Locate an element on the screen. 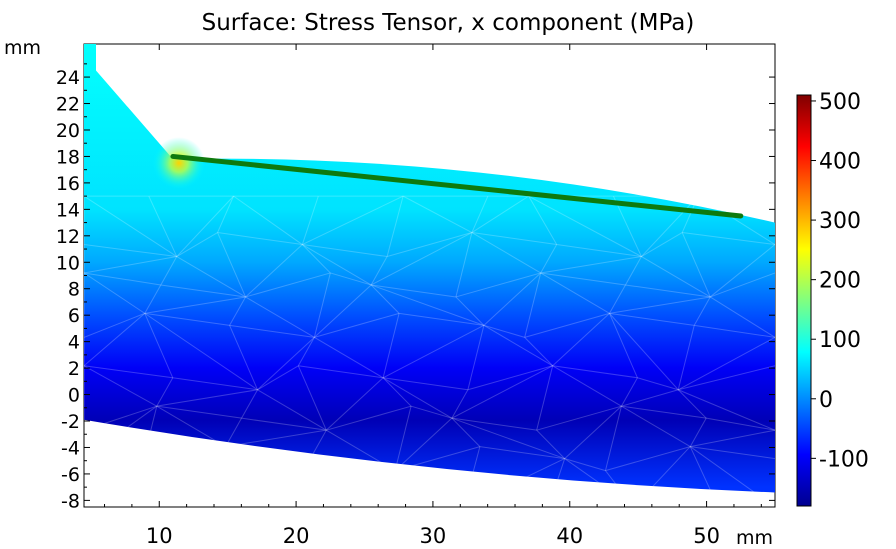  colorbar-ticks: 500 400 300 200 100 0 -100 is located at coordinates (840, 281).